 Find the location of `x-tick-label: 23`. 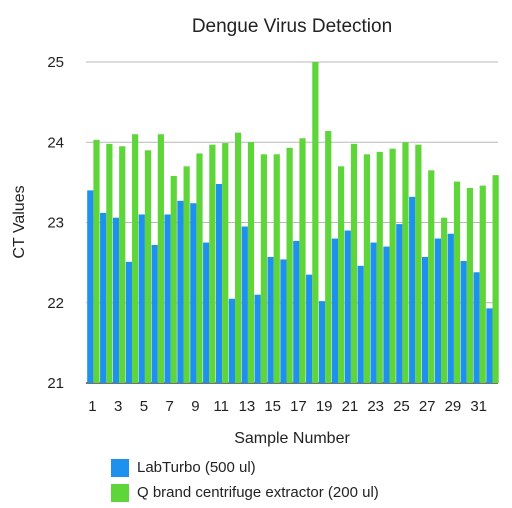

x-tick-label: 23 is located at coordinates (375, 406).